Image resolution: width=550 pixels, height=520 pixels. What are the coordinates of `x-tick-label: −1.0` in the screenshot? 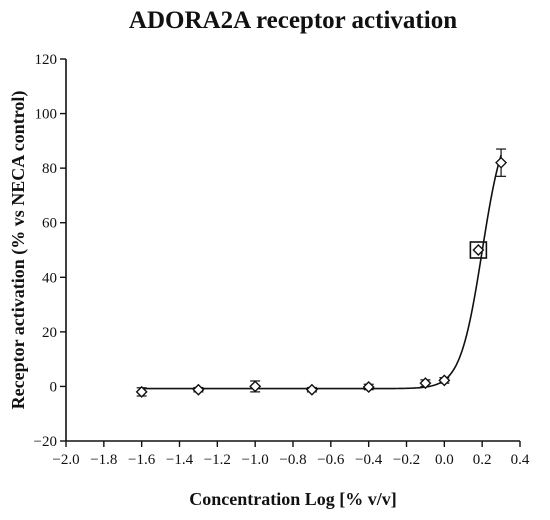 It's located at (255, 460).